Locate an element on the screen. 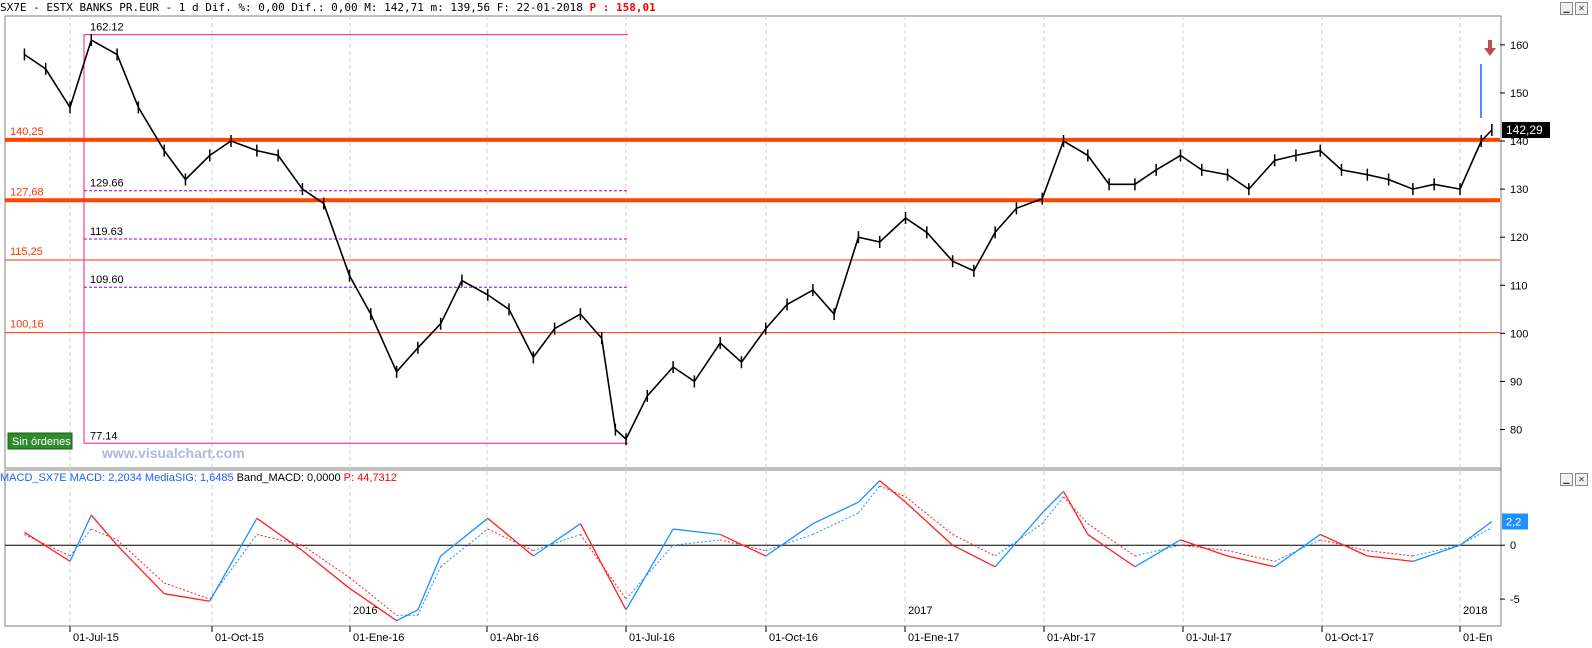 The height and width of the screenshot is (648, 1592). macd-panel-buttons: ▁ ✕ is located at coordinates (1574, 479).